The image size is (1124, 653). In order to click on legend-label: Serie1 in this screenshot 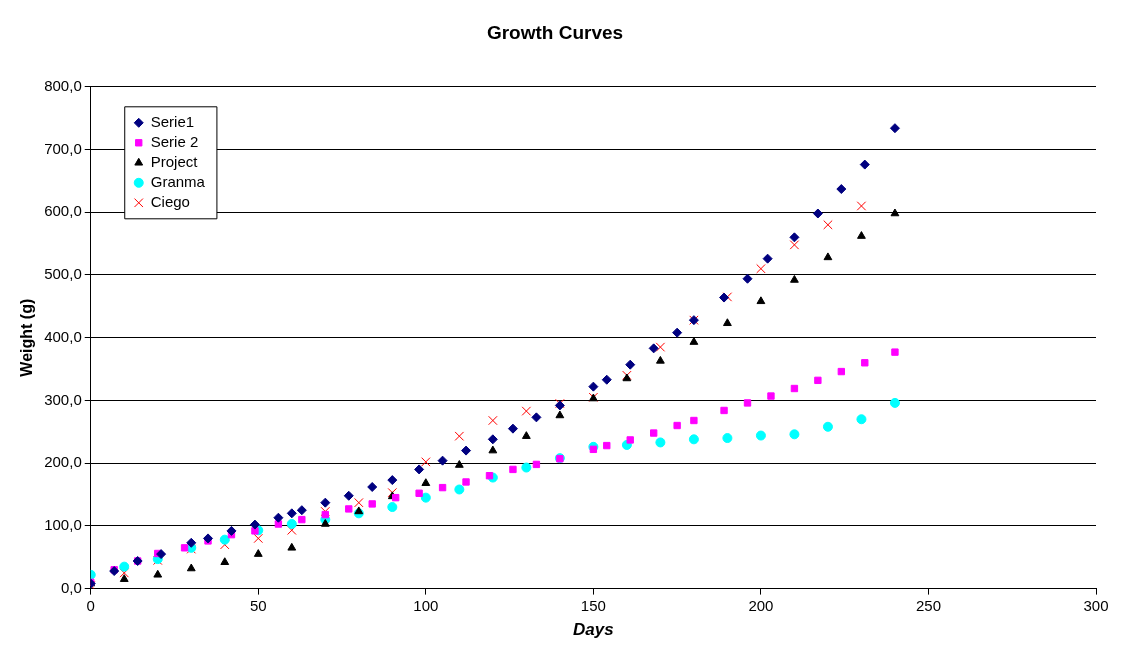, I will do `click(172, 121)`.